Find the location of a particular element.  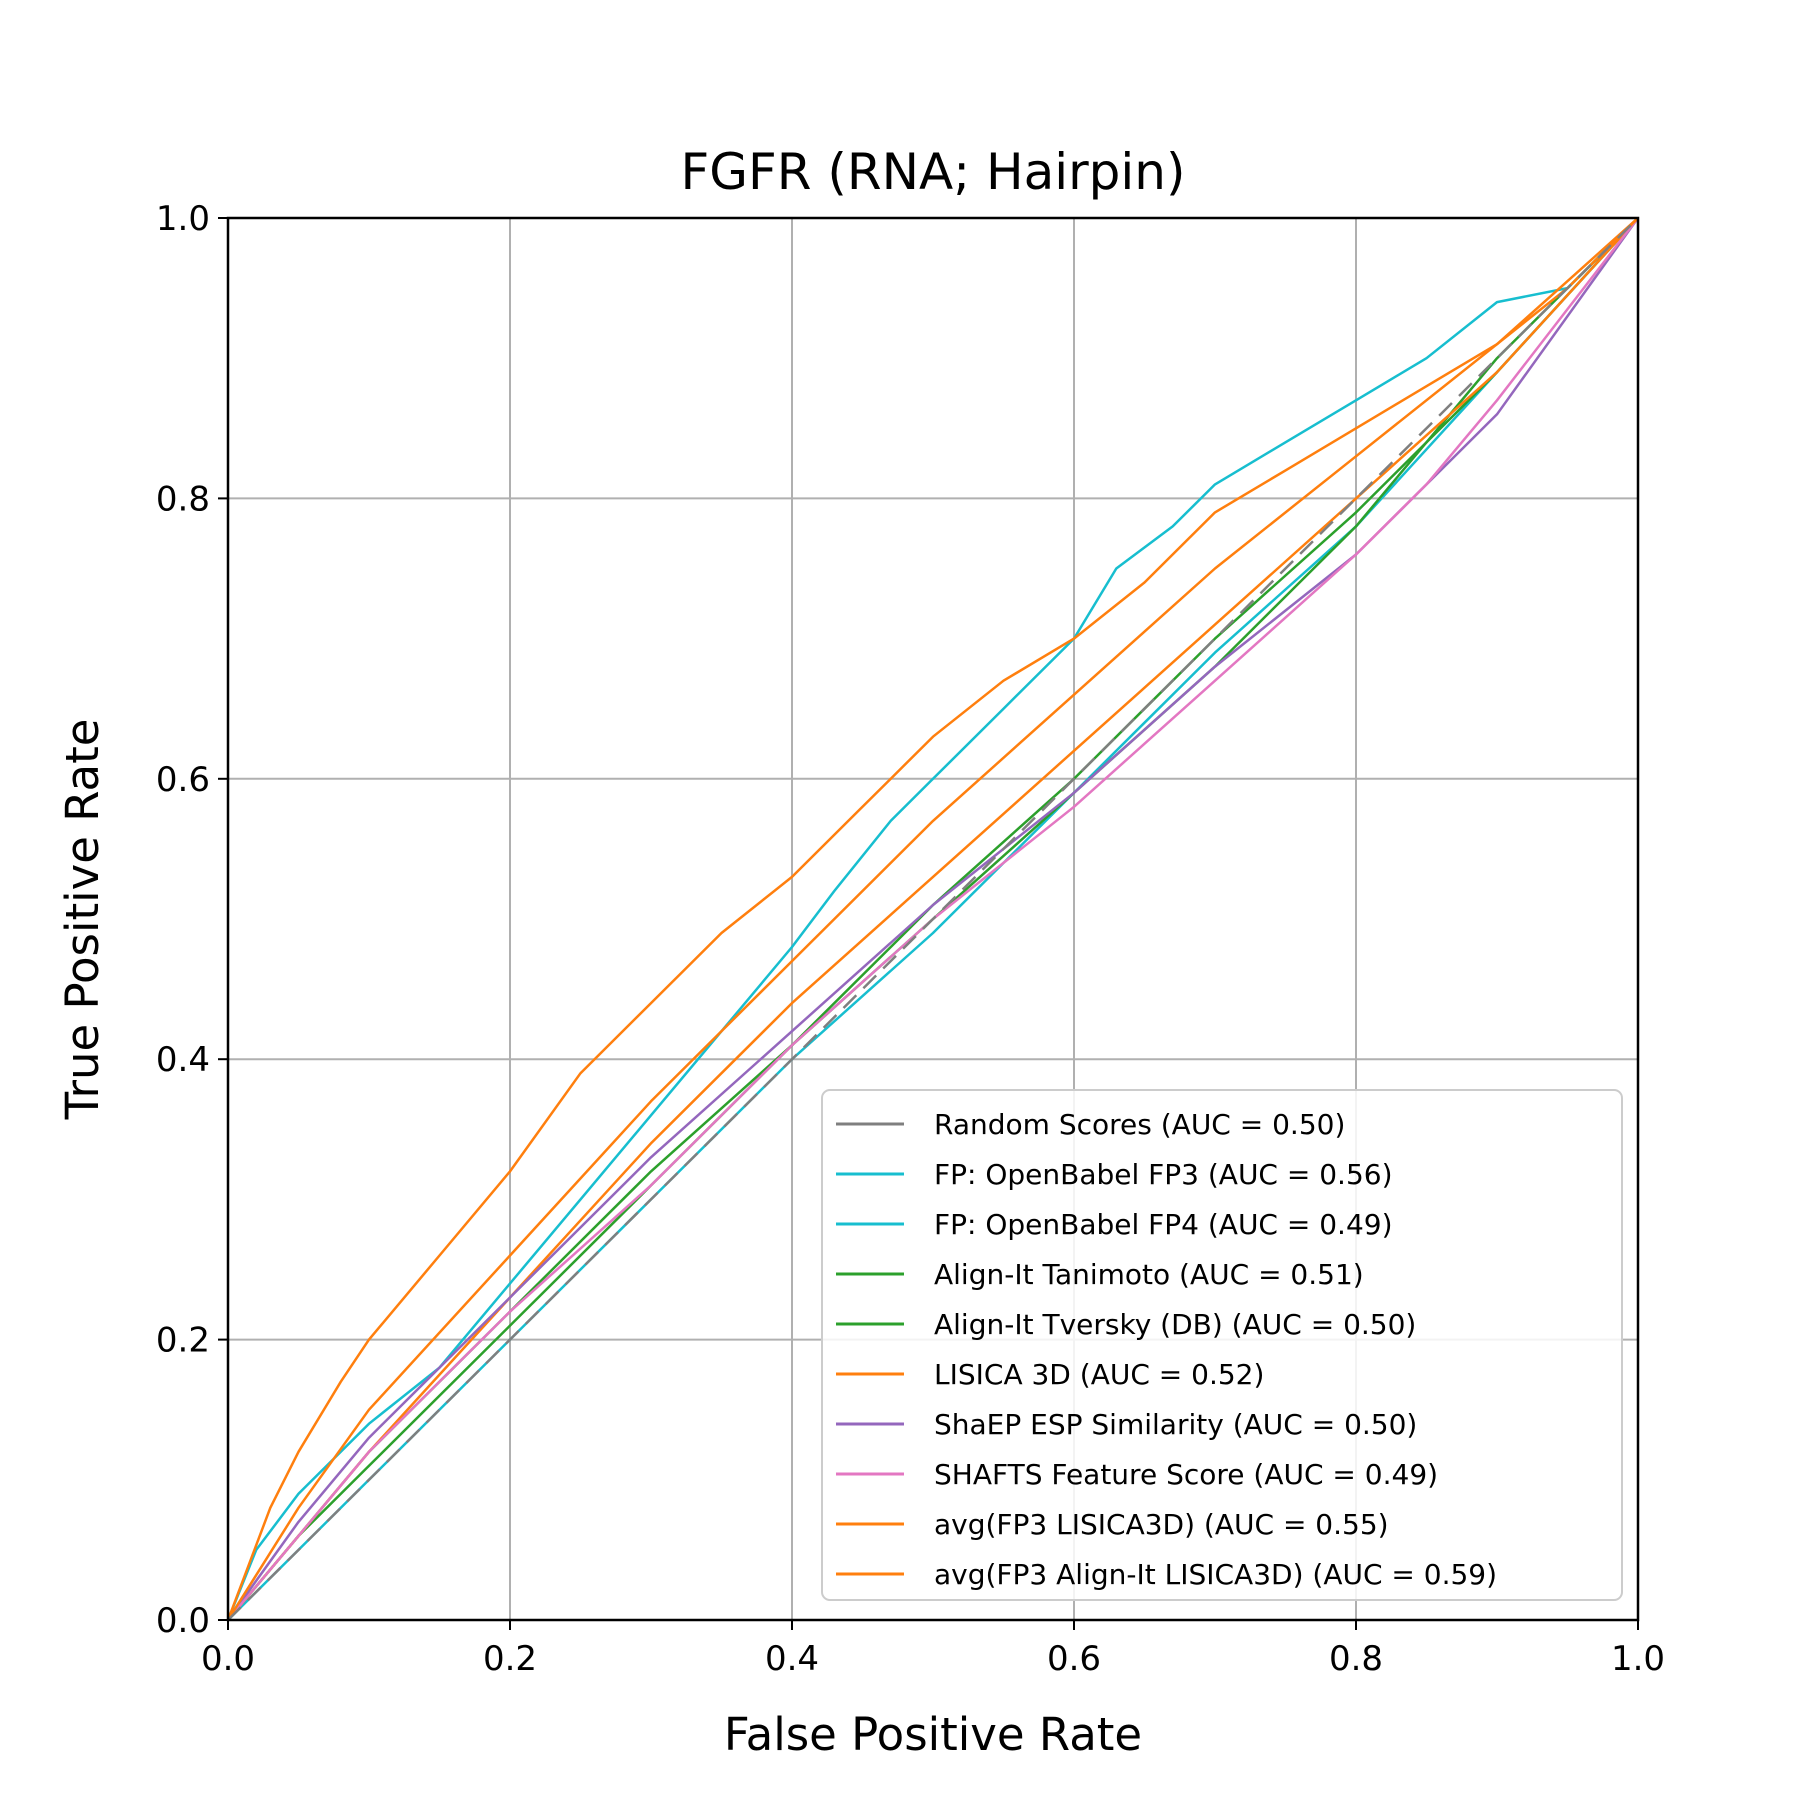

x-tick-label: 0.6 is located at coordinates (1074, 1659).